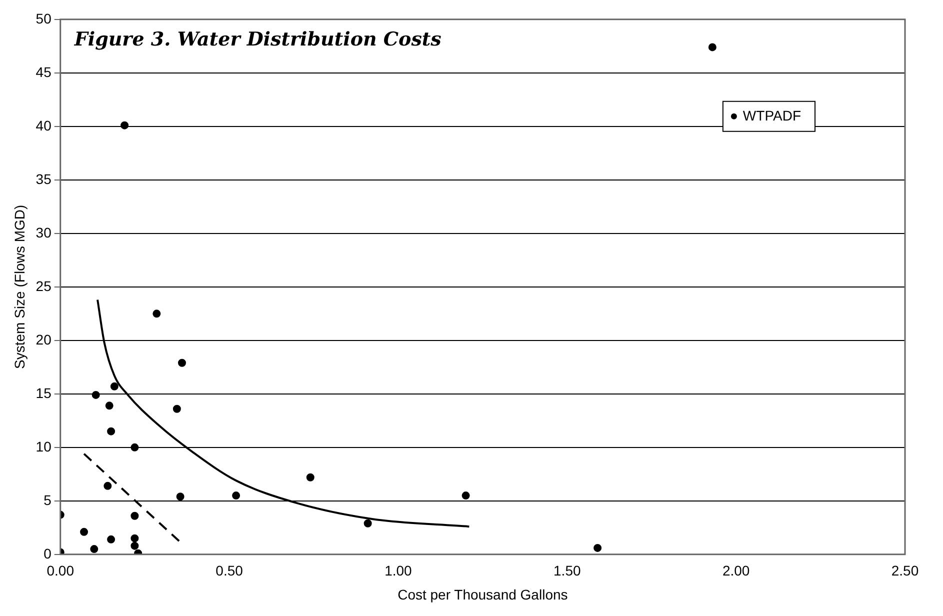 This screenshot has width=943, height=616. Describe the element at coordinates (567, 570) in the screenshot. I see `x-tick-label: 1.50` at that location.